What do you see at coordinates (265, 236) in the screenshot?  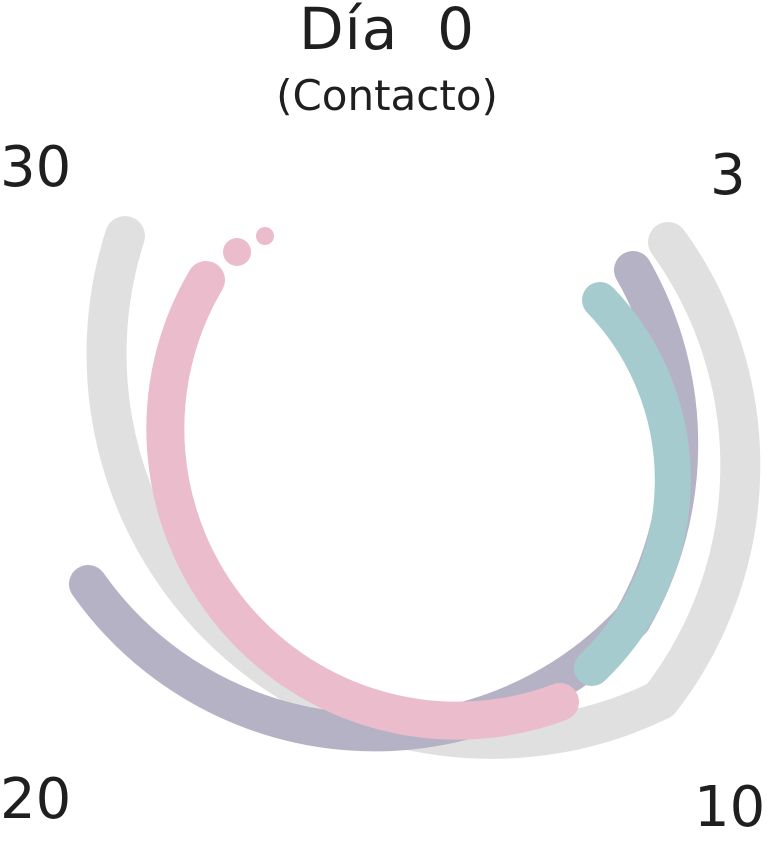 I see `pink-dot-small` at bounding box center [265, 236].